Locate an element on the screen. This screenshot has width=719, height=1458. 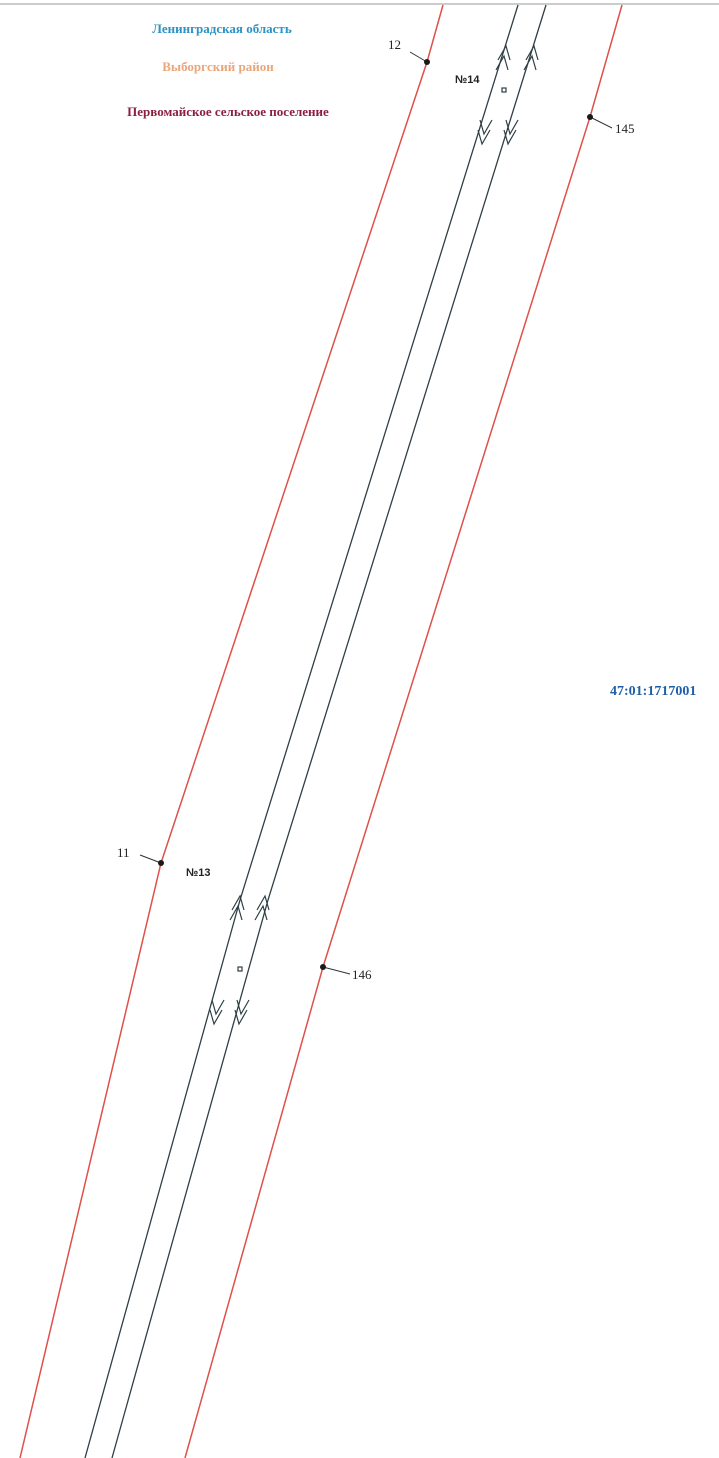
legend-settlement: Первомайское сельское поселение is located at coordinates (228, 111).